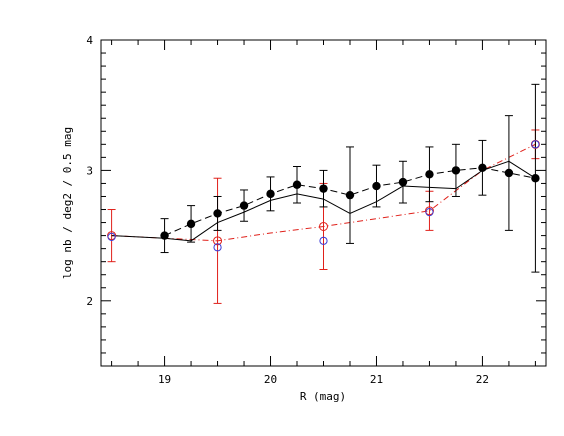 This screenshot has width=564, height=436. Describe the element at coordinates (350, 202) in the screenshot. I see `black-dashed-line` at that location.